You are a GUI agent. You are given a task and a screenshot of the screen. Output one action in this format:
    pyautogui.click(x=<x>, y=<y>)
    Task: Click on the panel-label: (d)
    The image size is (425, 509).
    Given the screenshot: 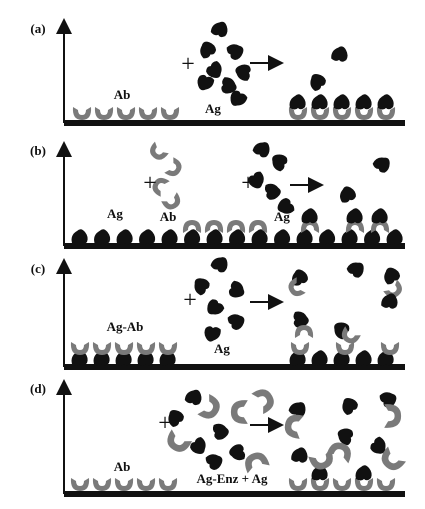 What is the action you would take?
    pyautogui.click(x=38, y=388)
    